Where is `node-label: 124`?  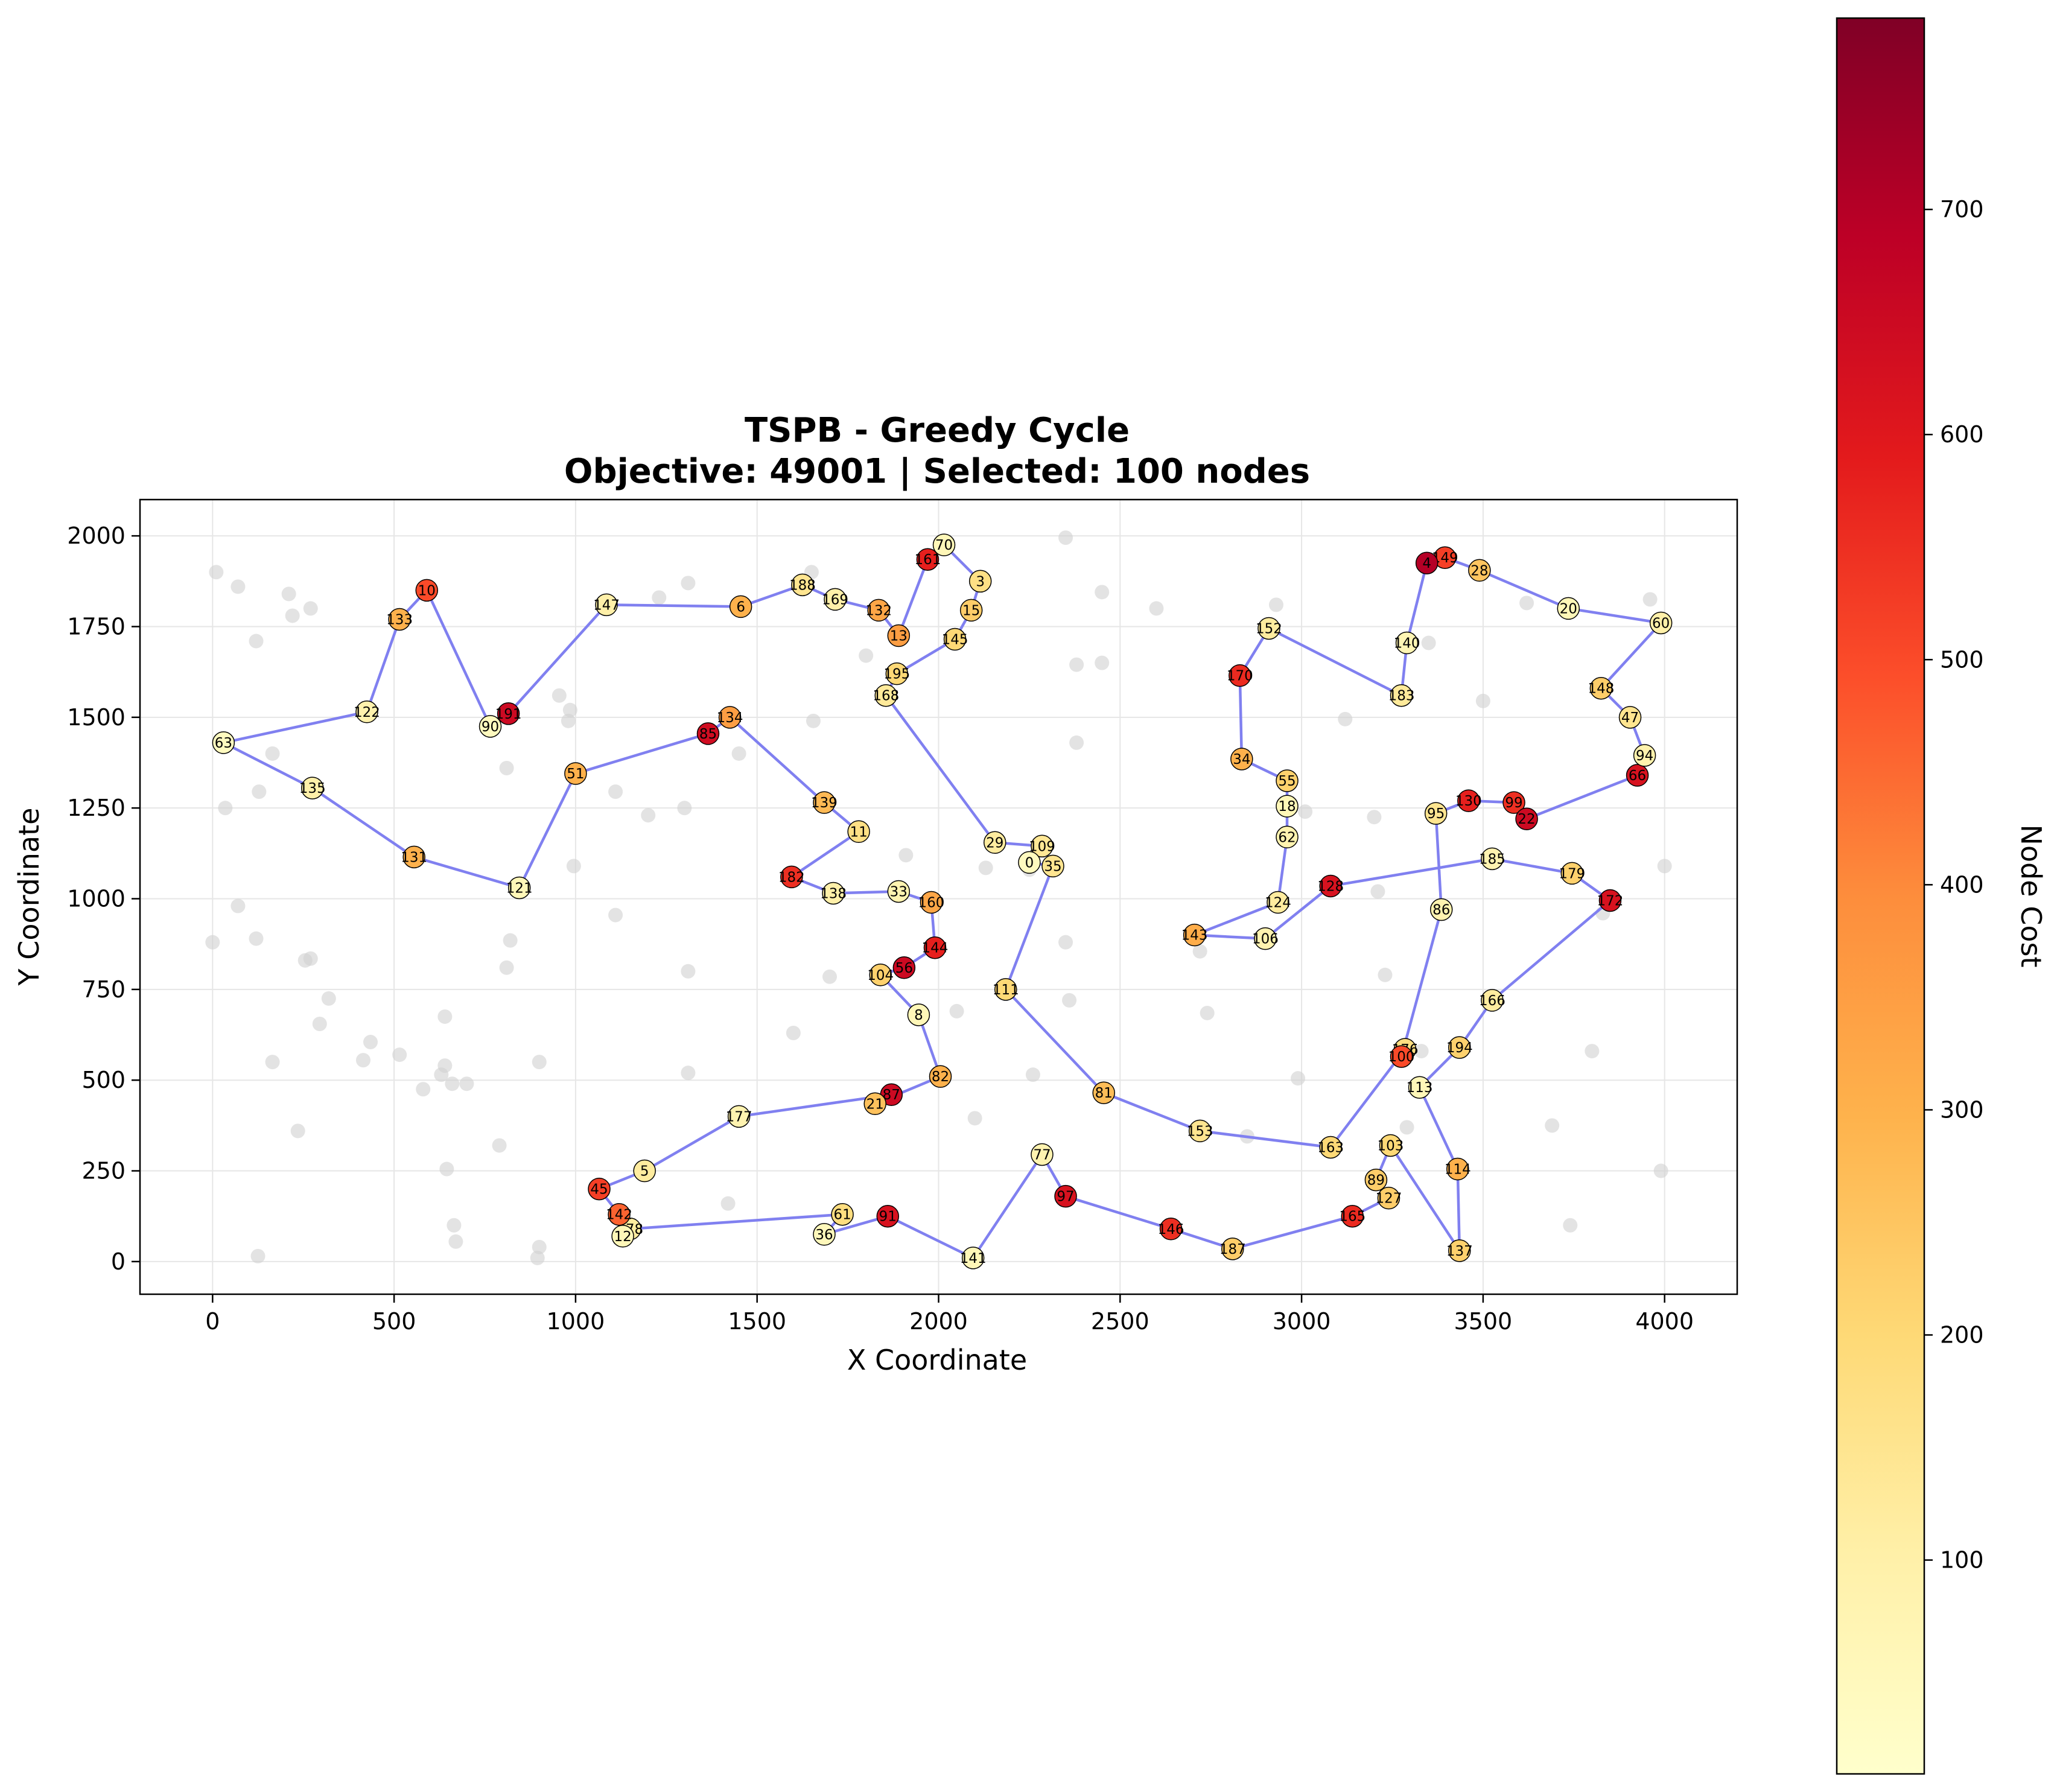 node-label: 124 is located at coordinates (1278, 903).